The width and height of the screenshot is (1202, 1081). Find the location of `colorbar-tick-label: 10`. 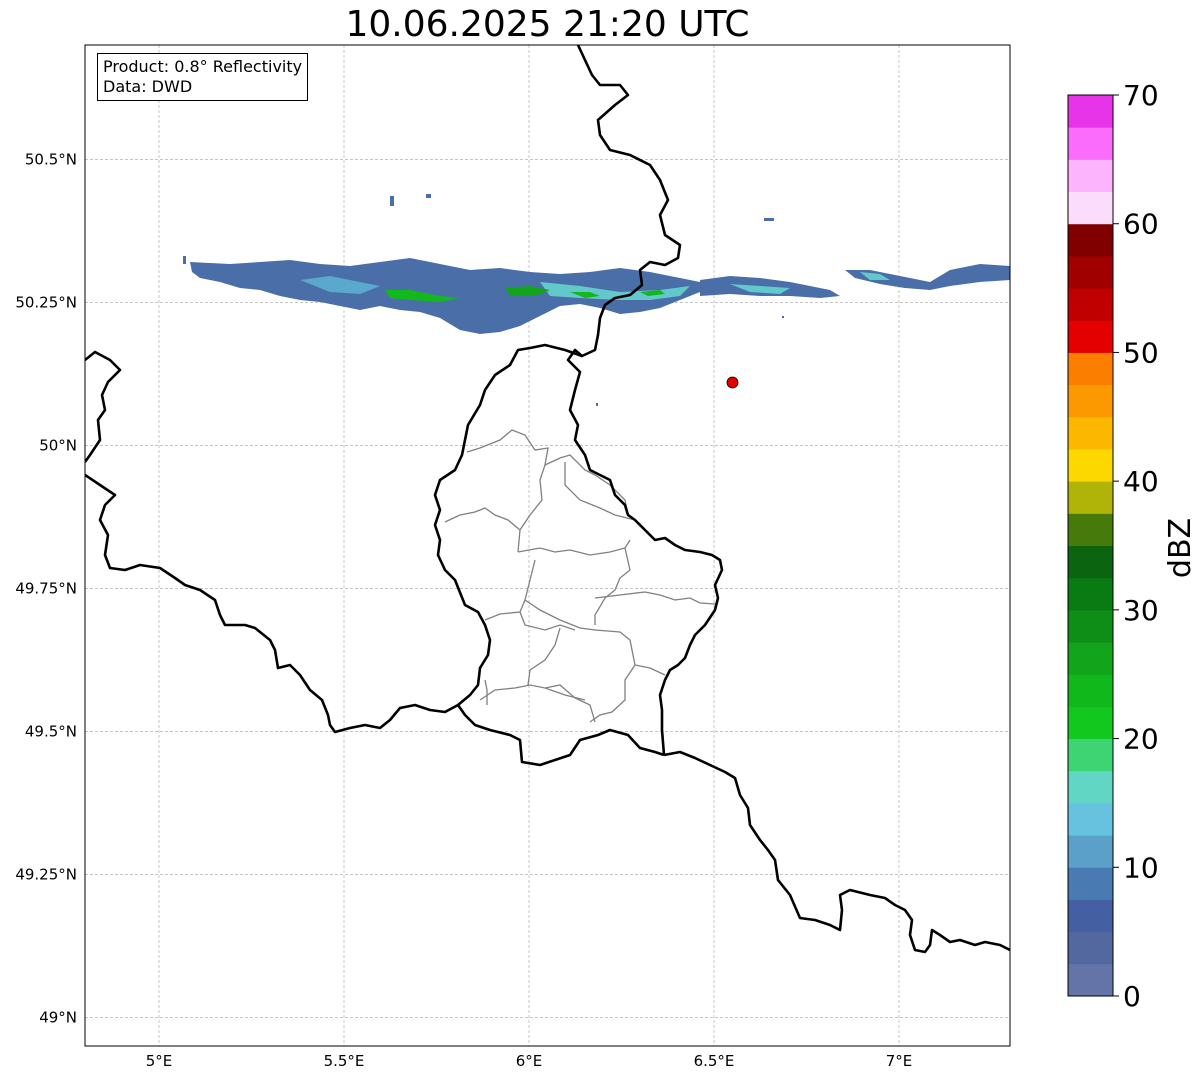

colorbar-tick-label: 10 is located at coordinates (1141, 867).